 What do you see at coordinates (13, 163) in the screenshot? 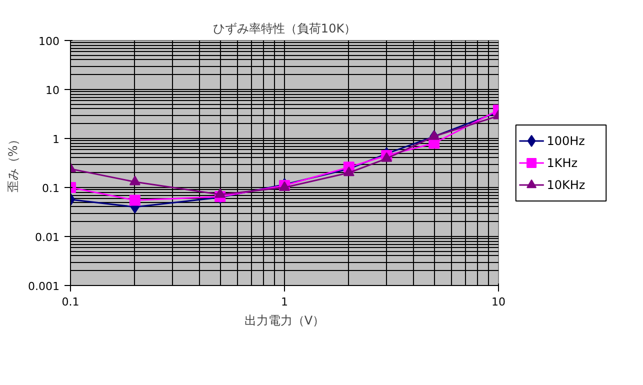
I see `y-axis-title: 歪み（%）` at bounding box center [13, 163].